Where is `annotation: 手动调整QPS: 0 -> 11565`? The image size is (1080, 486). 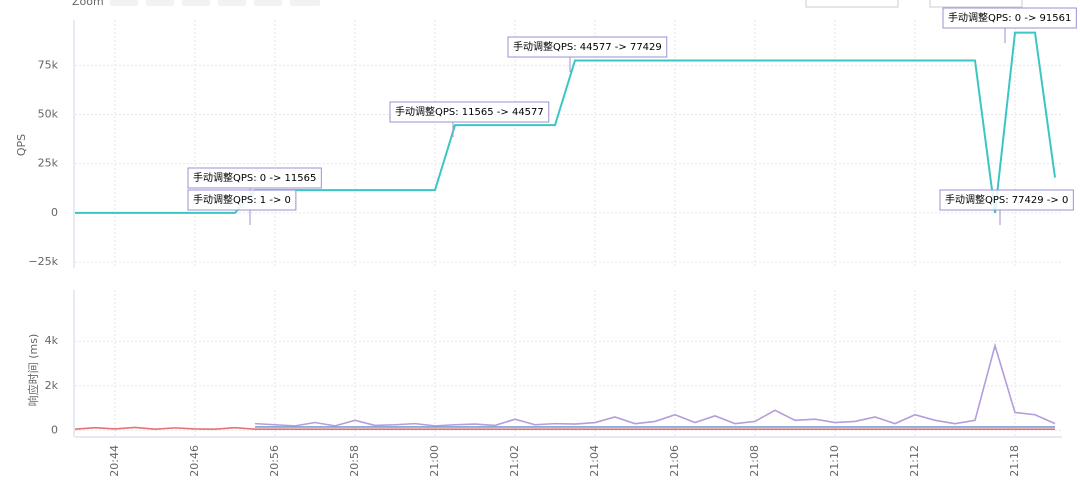 annotation: 手动调整QPS: 0 -> 11565 is located at coordinates (254, 185).